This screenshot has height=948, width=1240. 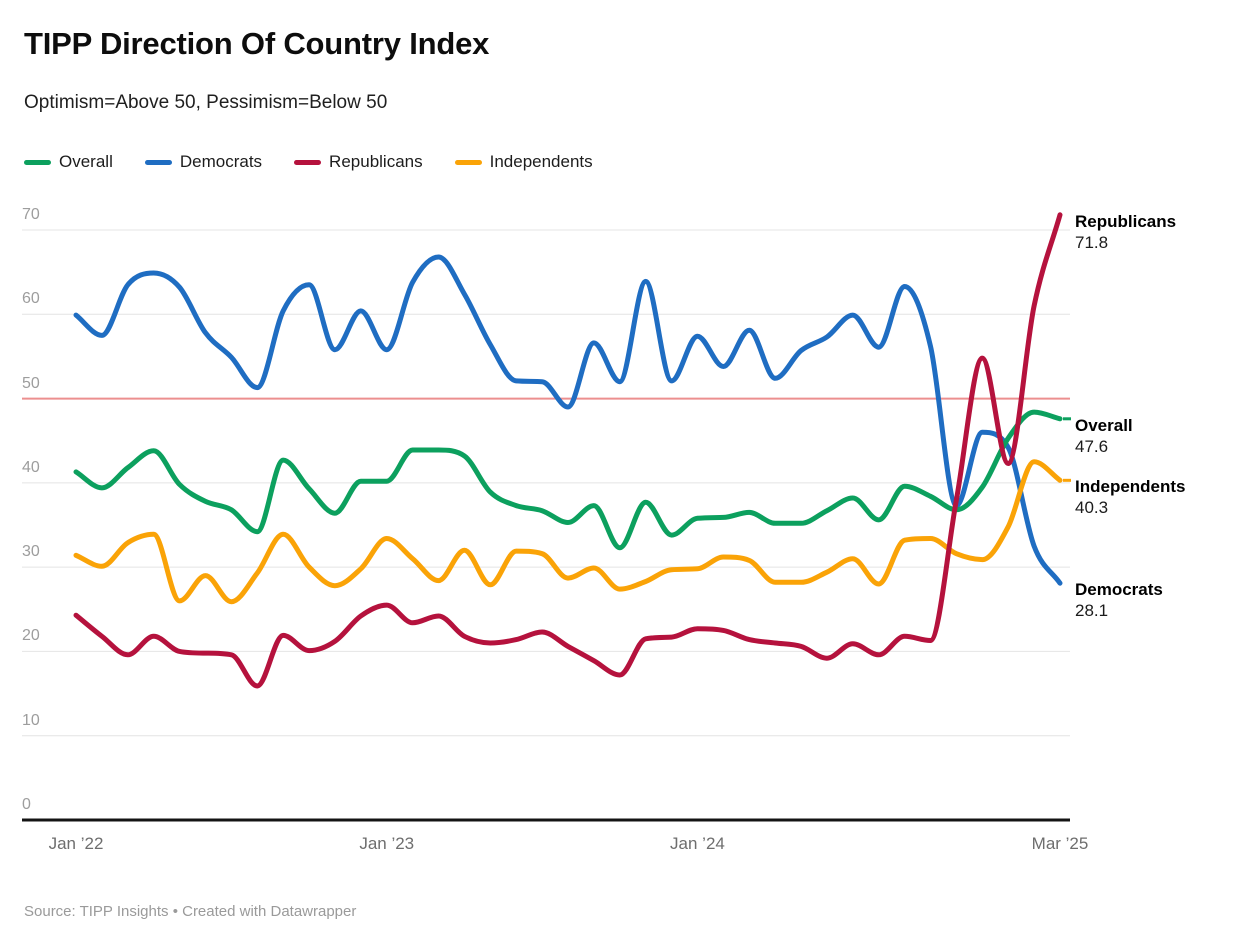 What do you see at coordinates (31, 467) in the screenshot?
I see `y-axis-tick-label: 40` at bounding box center [31, 467].